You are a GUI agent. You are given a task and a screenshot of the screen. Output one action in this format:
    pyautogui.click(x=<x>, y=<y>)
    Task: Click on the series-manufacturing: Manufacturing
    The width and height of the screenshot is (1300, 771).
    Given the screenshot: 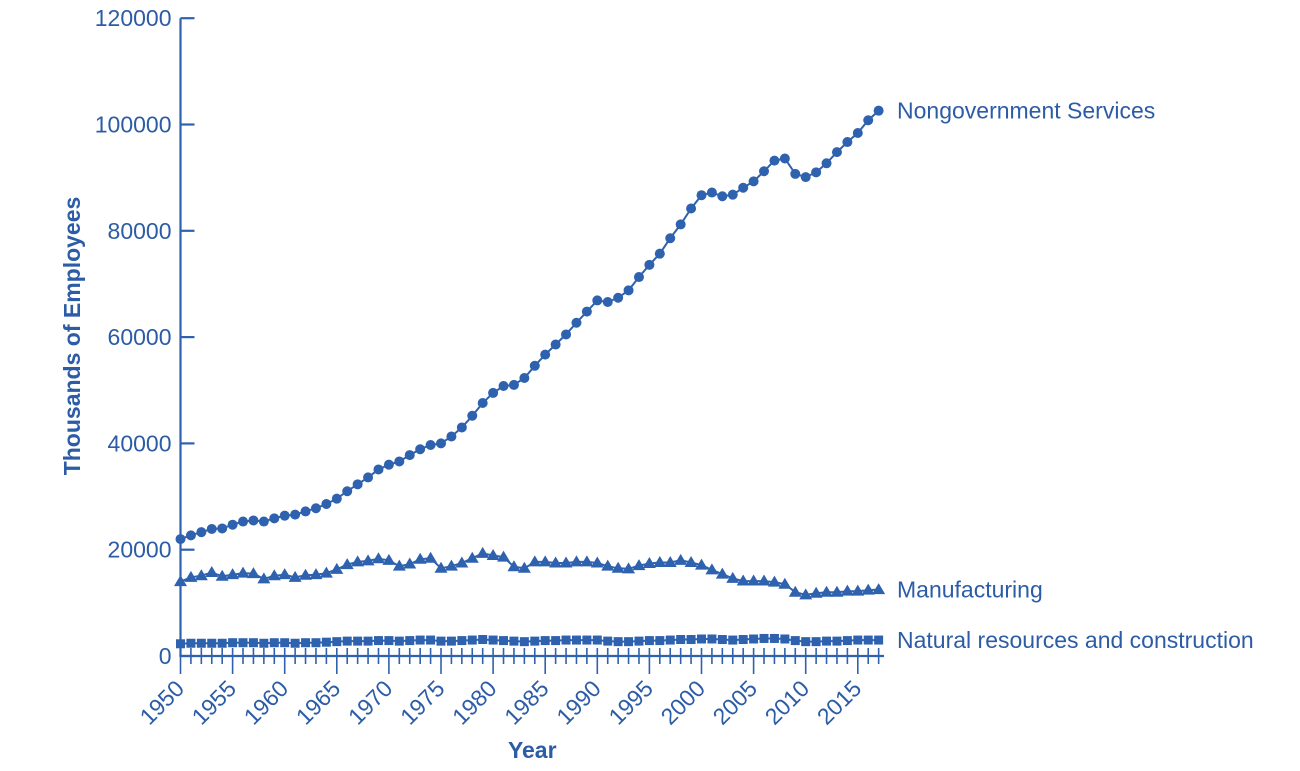 What is the action you would take?
    pyautogui.click(x=608, y=574)
    